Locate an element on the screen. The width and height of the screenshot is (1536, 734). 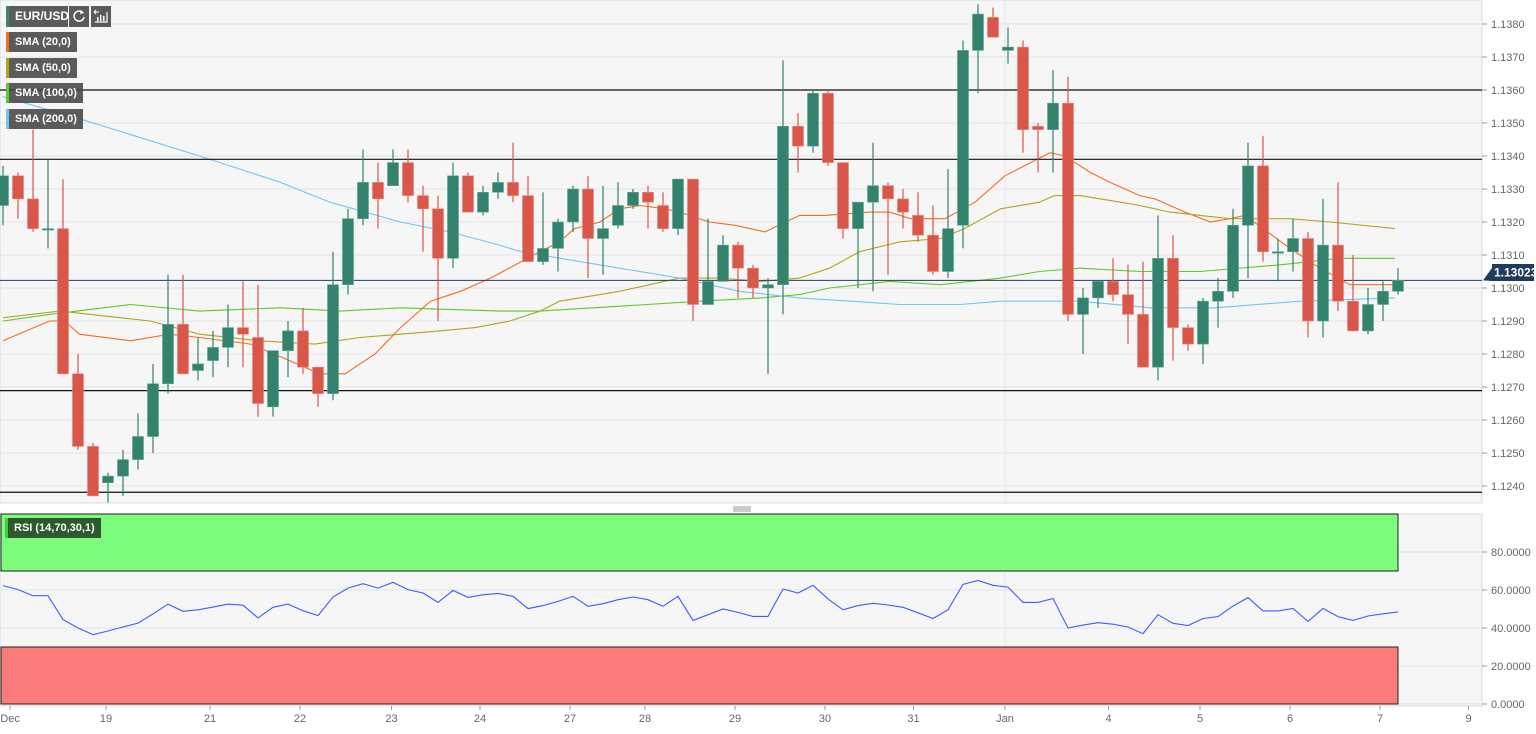
panel-resize-handle is located at coordinates (742, 509).